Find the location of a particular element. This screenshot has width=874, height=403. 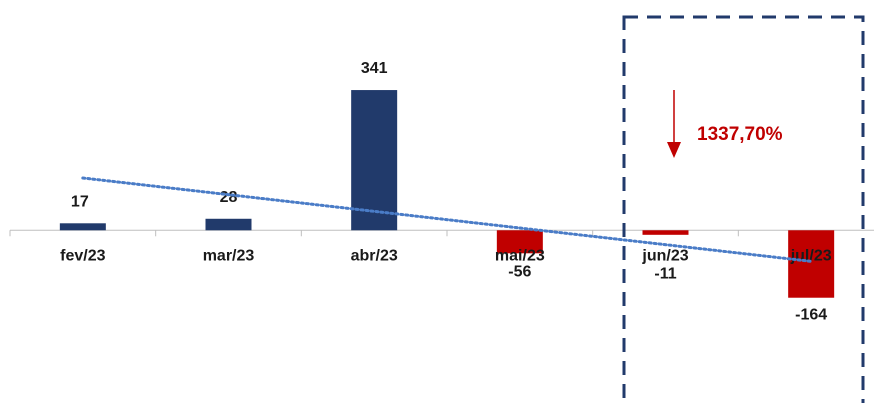

x-tick-label: abr/23 is located at coordinates (374, 255).